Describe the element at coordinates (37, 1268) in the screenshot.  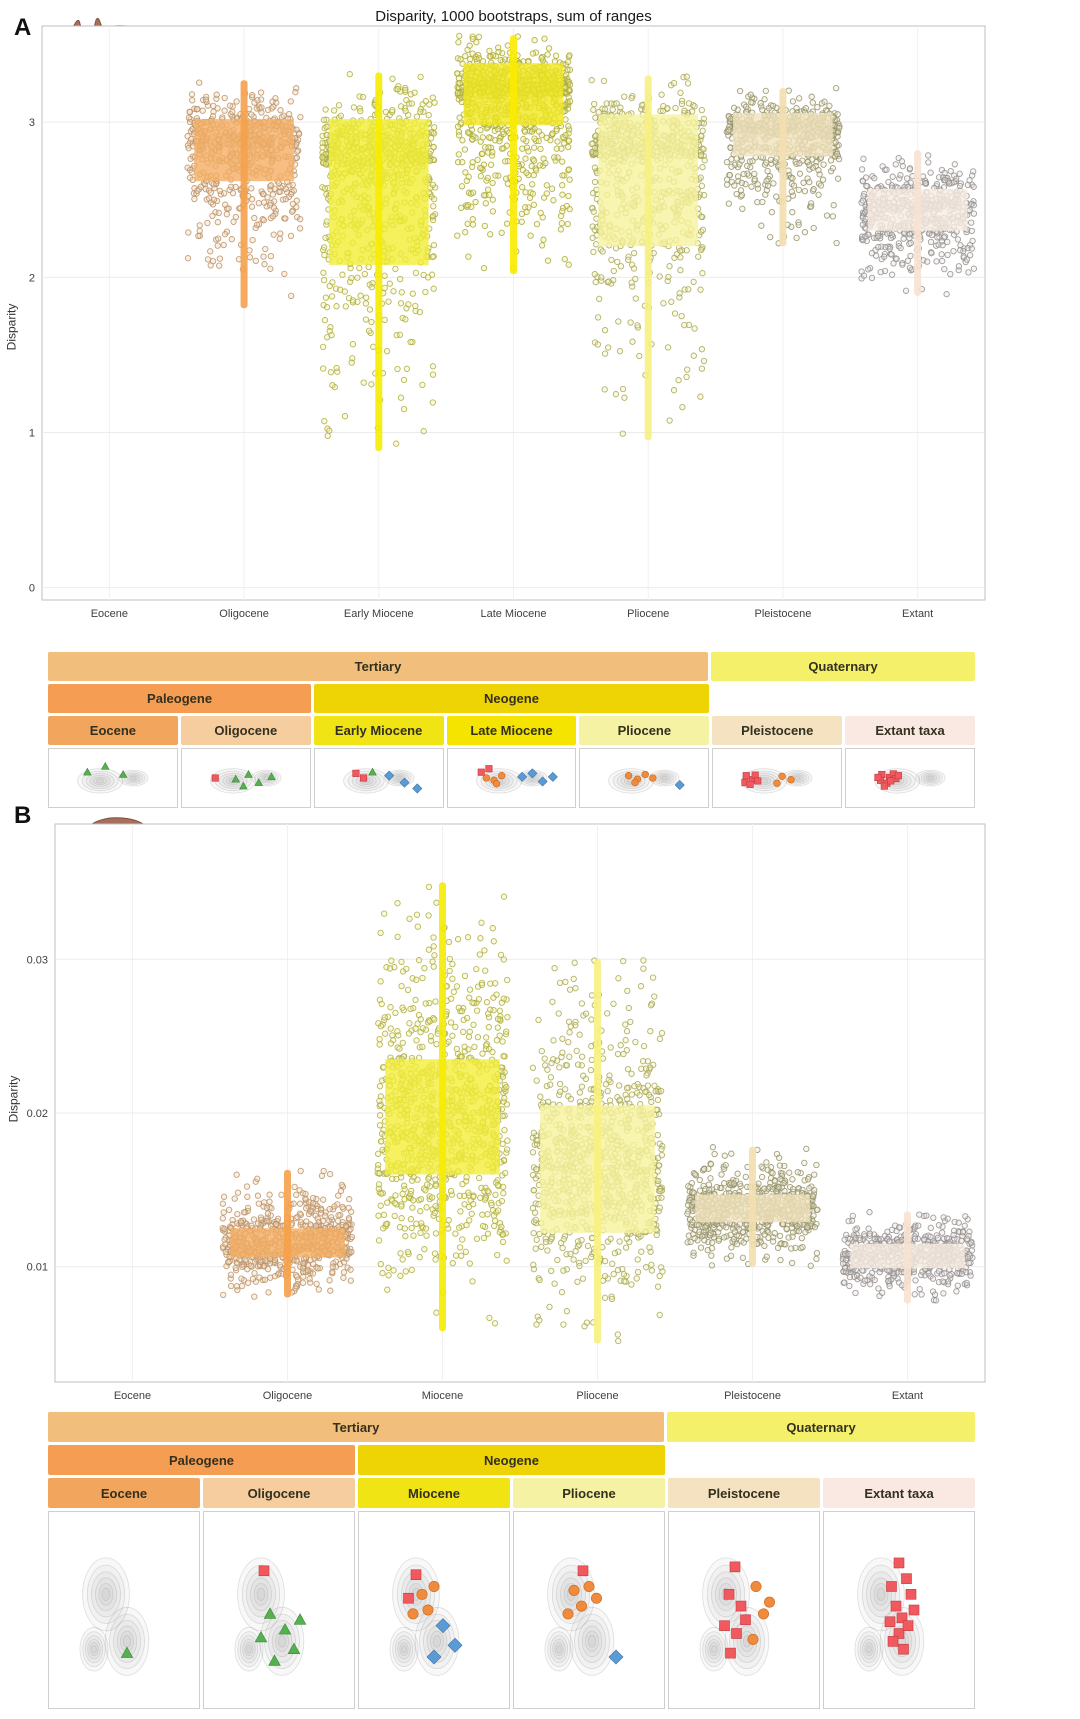
I see `y-tick-label: 0.01` at that location.